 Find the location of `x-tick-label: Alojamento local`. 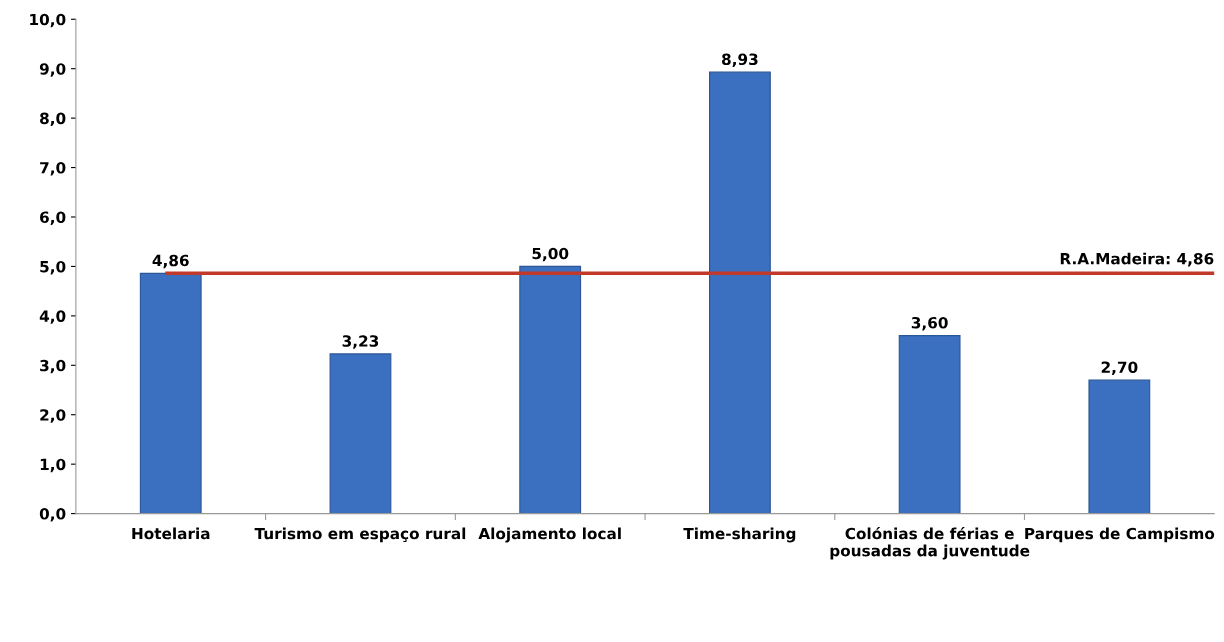

x-tick-label: Alojamento local is located at coordinates (549, 535).